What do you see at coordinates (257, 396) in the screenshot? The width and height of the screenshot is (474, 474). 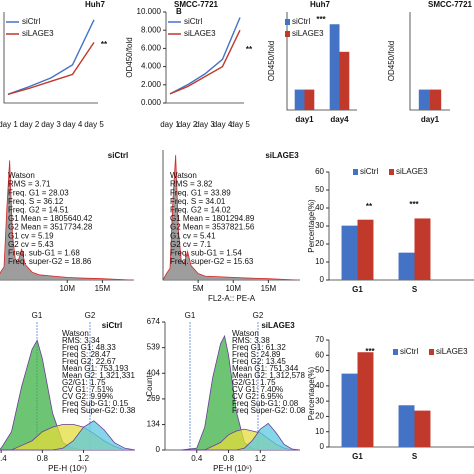 I see `stat-line: CV G2: 6.95%` at bounding box center [257, 396].